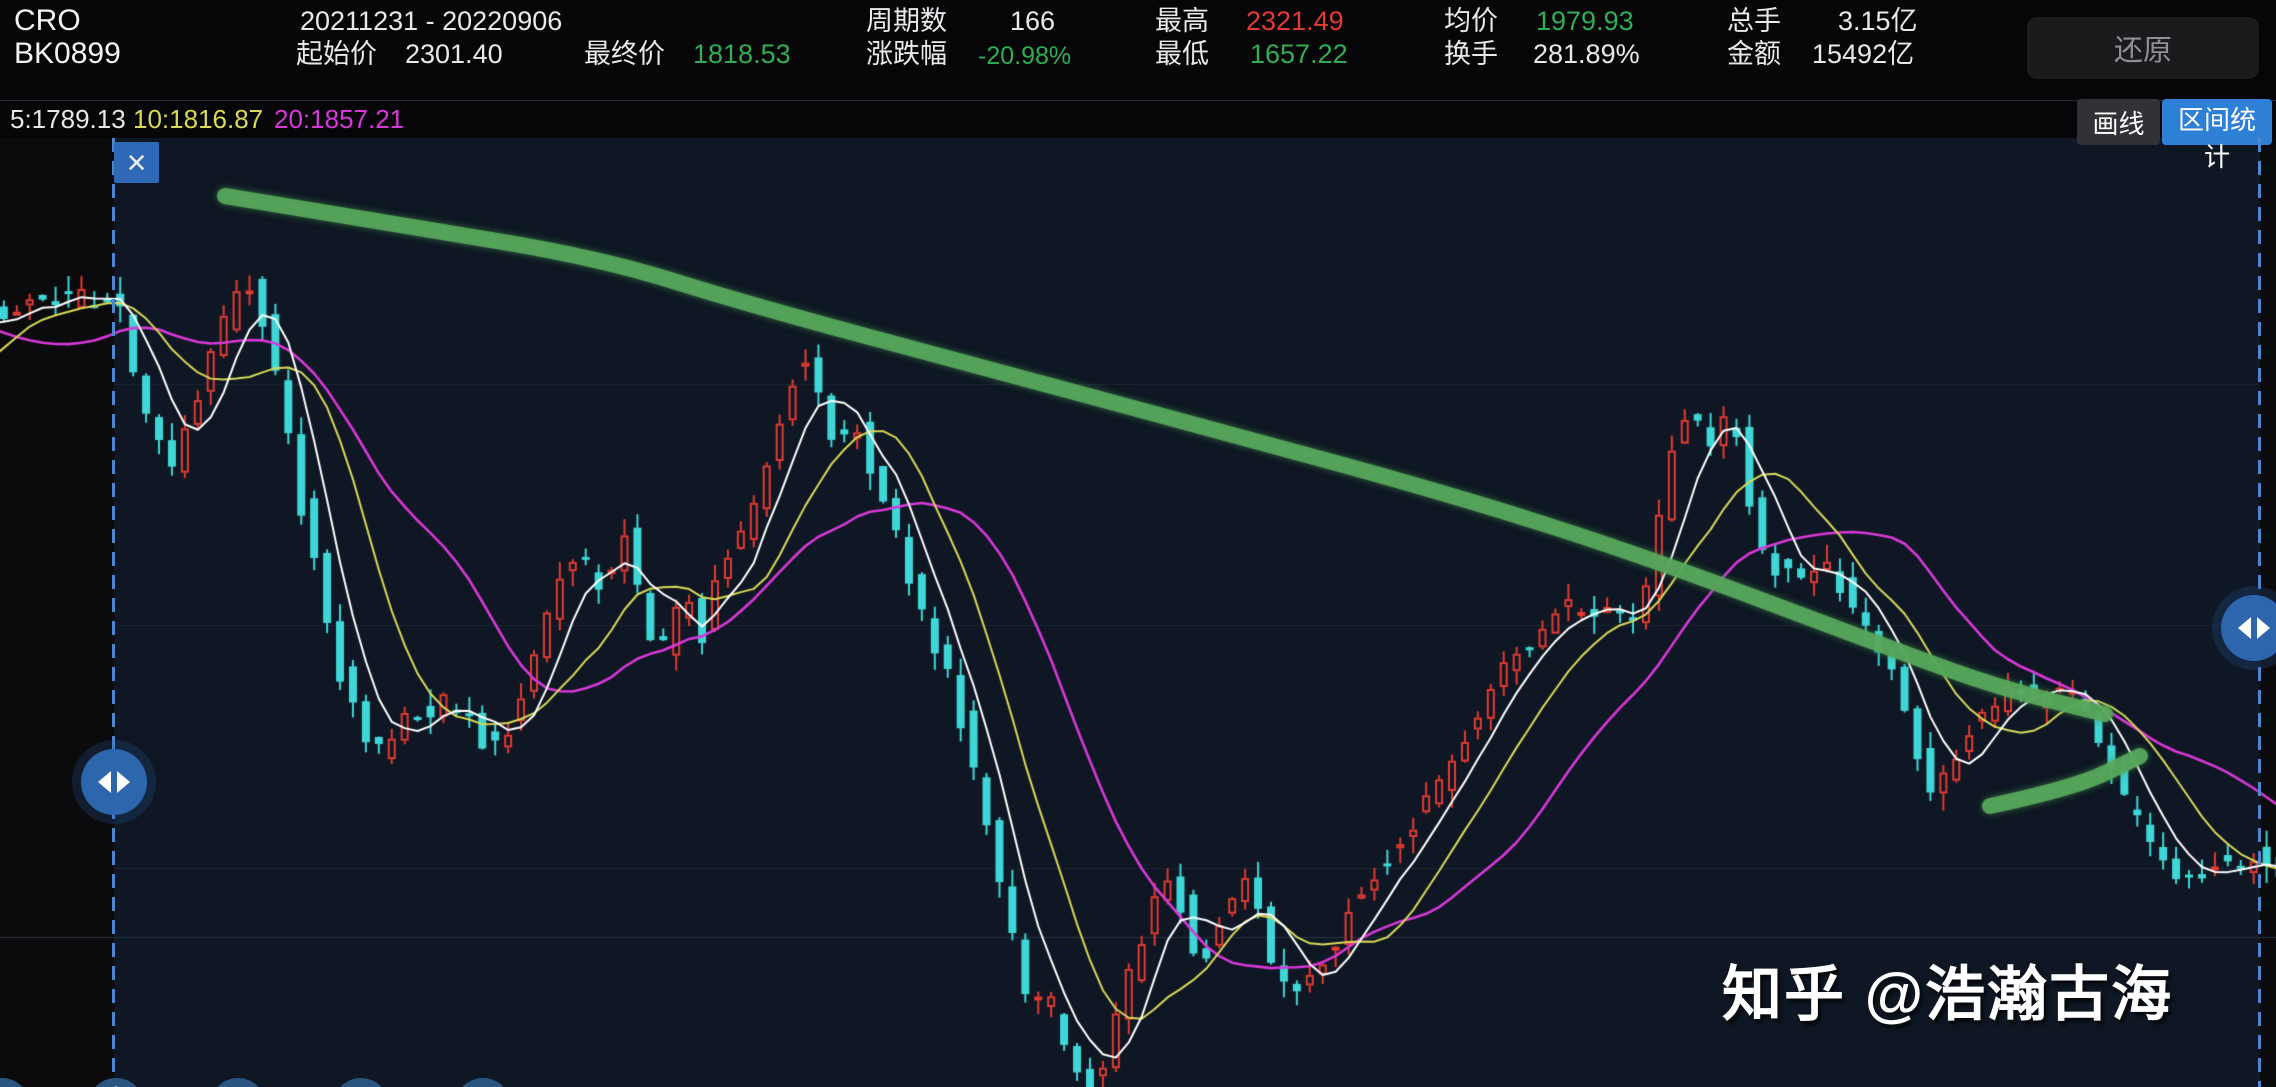 This screenshot has width=2276, height=1087. What do you see at coordinates (2143, 48) in the screenshot?
I see `restore-button: 还原` at bounding box center [2143, 48].